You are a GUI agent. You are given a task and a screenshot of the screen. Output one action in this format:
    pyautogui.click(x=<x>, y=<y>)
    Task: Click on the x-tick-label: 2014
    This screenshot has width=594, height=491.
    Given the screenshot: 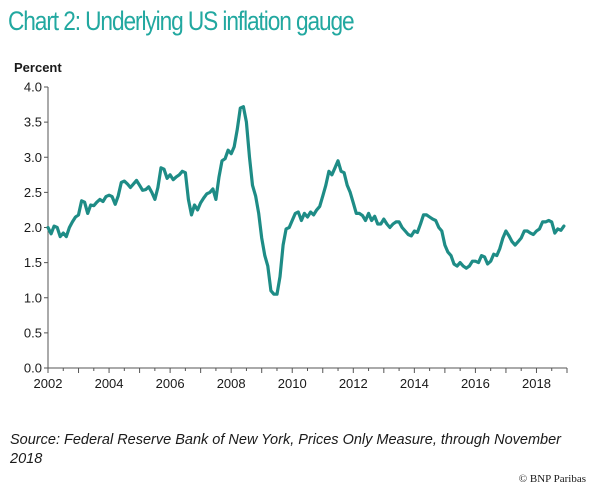 What is the action you would take?
    pyautogui.click(x=414, y=383)
    